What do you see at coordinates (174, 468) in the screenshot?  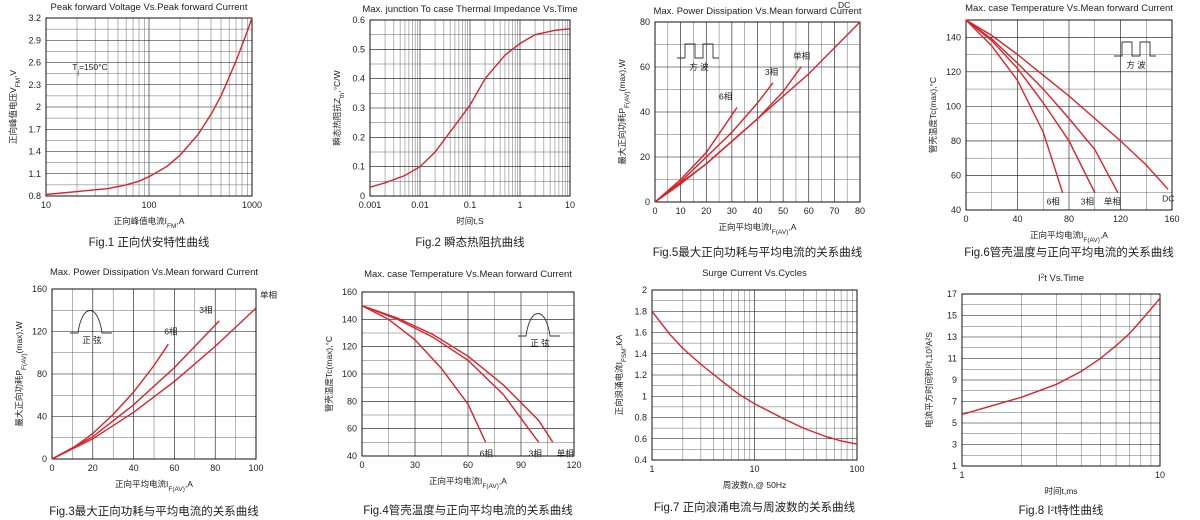 I see `fig3-xtick: 60` at bounding box center [174, 468].